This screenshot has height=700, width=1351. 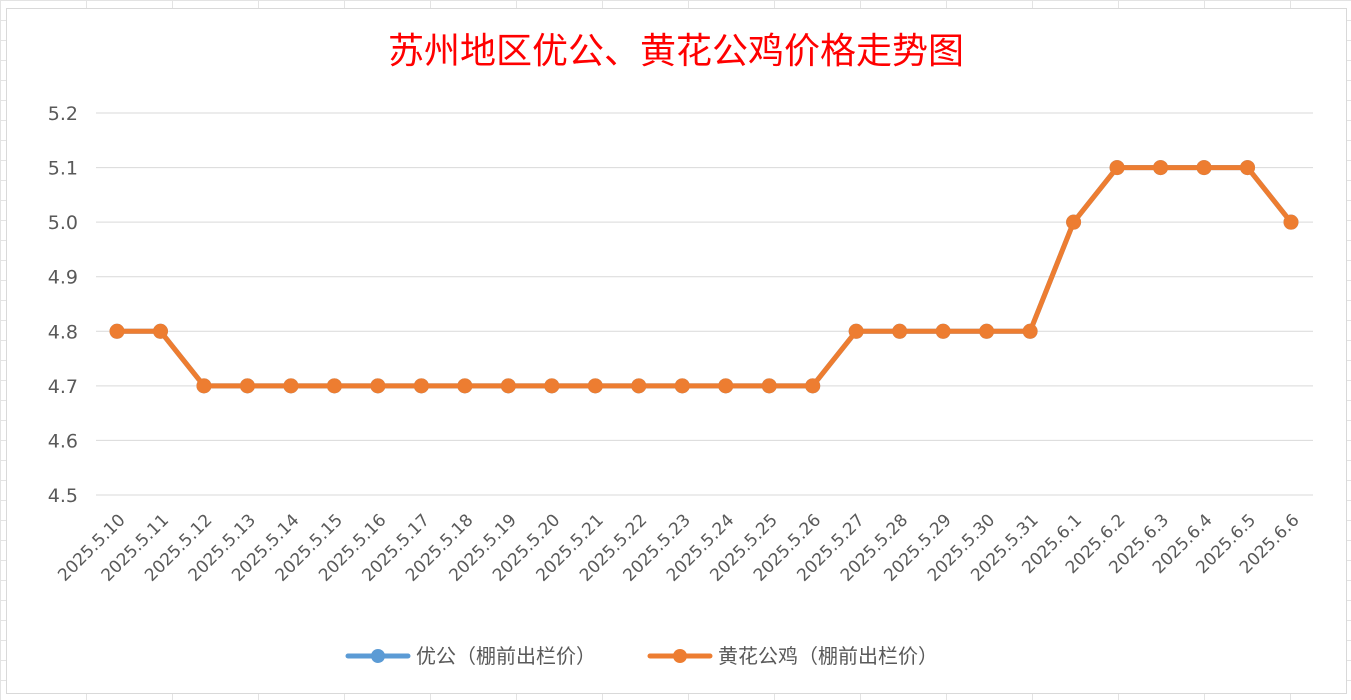 I want to click on y-tick-label: 5.0, so click(x=63, y=223).